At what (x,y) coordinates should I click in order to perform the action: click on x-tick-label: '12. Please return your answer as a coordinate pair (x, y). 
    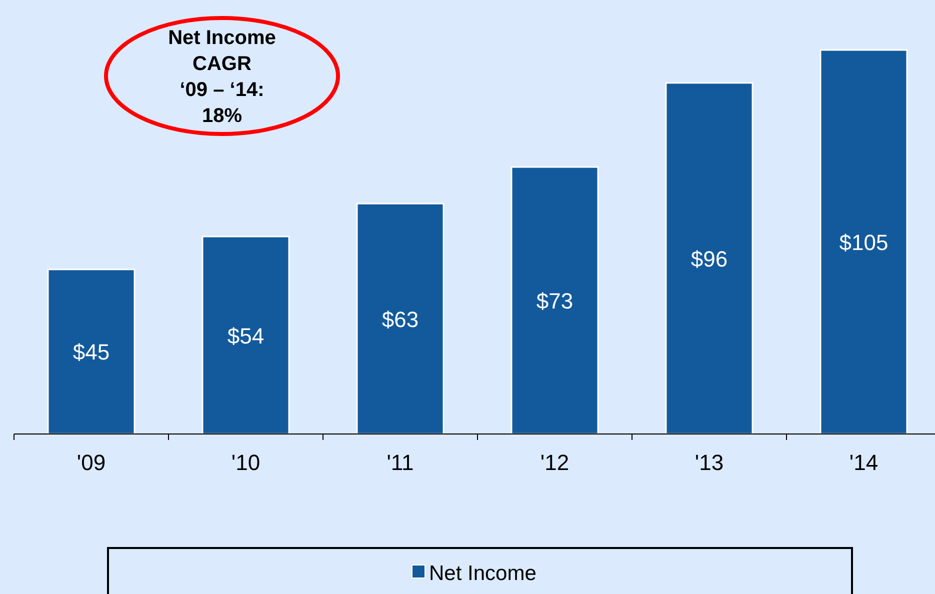
    Looking at the image, I should click on (555, 462).